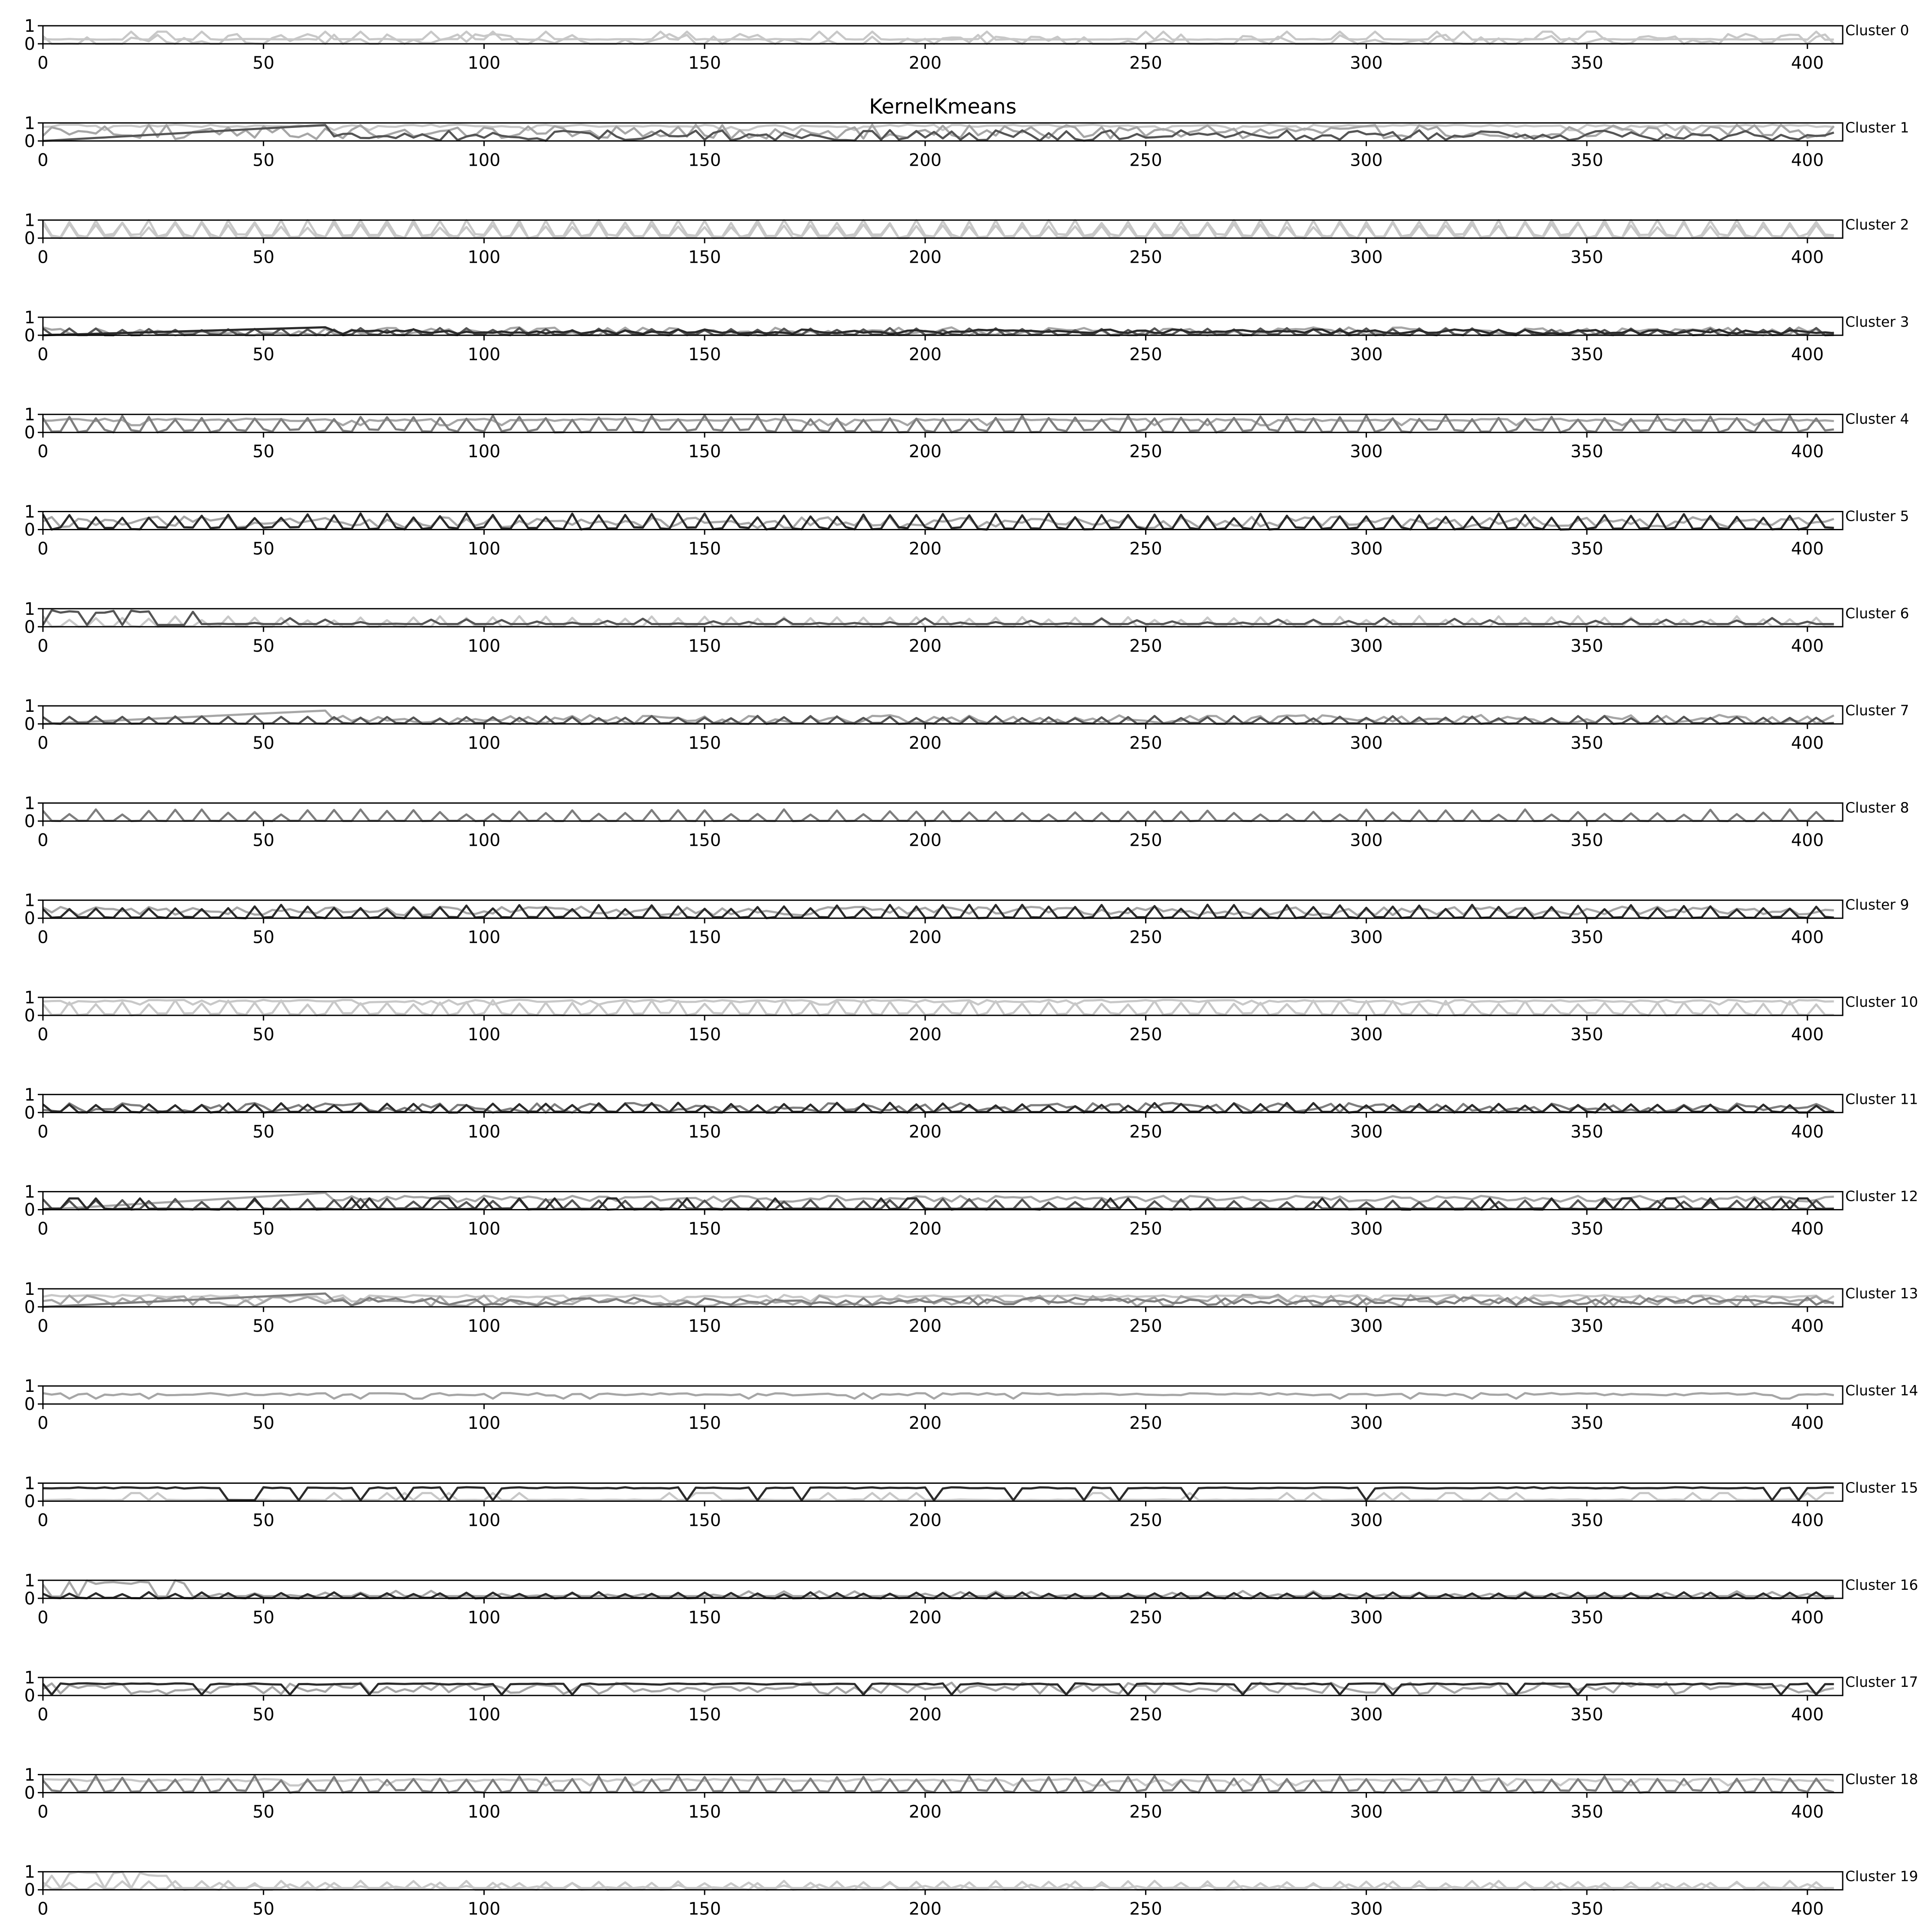 This screenshot has width=1932, height=1932. Describe the element at coordinates (1877, 322) in the screenshot. I see `cluster-label: Cluster 3` at that location.